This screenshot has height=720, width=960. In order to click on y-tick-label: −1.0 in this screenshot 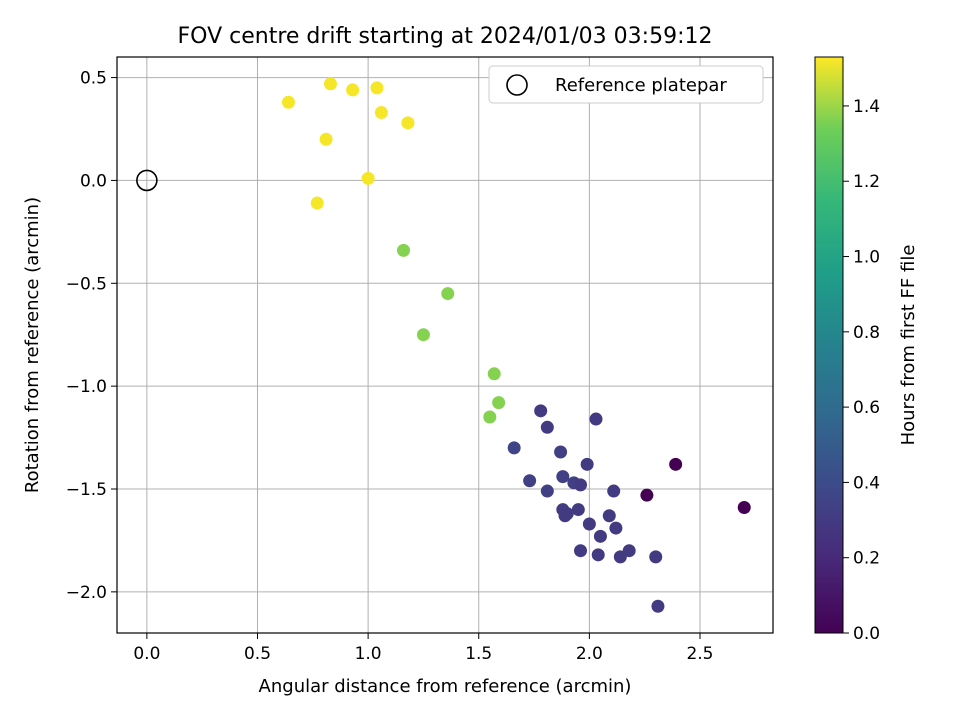, I will do `click(86, 387)`.